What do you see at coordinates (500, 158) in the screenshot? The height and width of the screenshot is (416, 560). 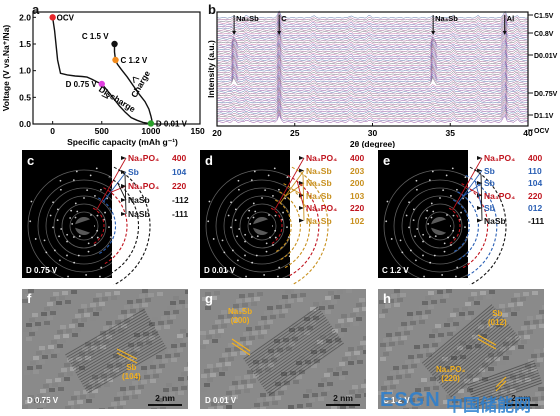 I see `ring-phase-label: Na₃PO₄` at bounding box center [500, 158].